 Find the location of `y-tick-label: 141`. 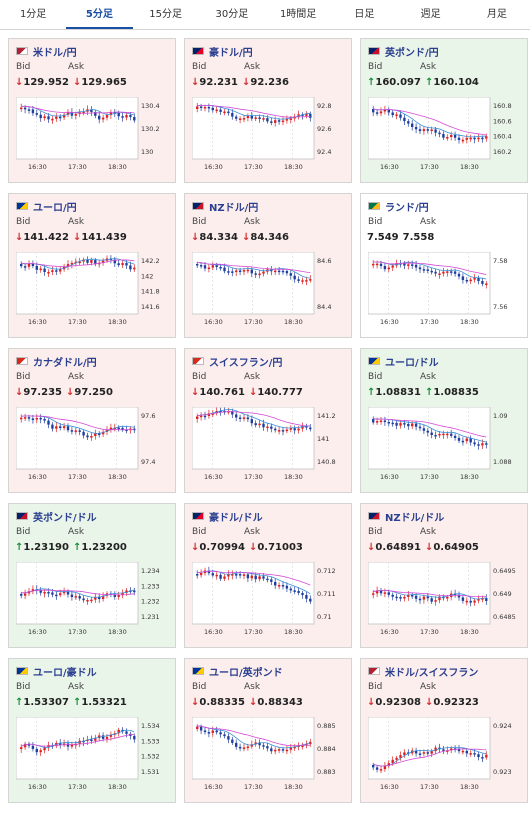

y-tick-label: 141 is located at coordinates (323, 439).